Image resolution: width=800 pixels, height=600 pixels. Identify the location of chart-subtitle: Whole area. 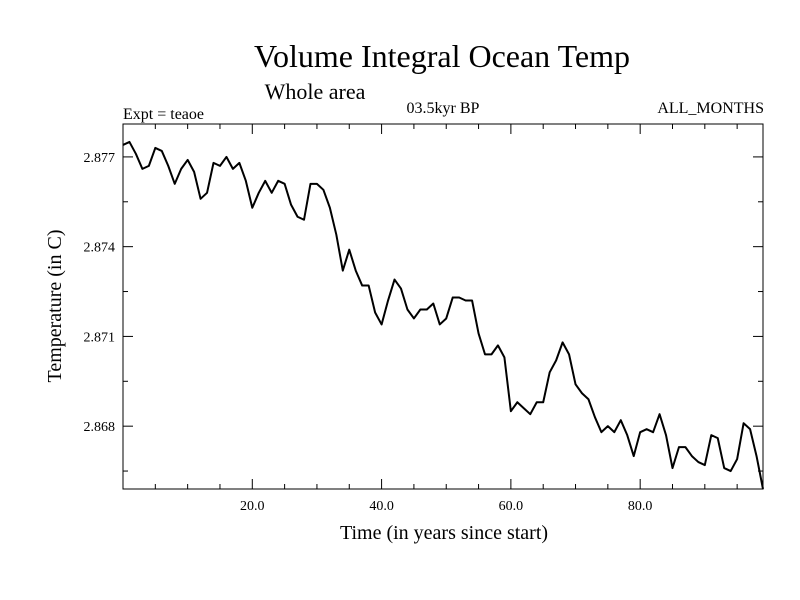
(315, 91).